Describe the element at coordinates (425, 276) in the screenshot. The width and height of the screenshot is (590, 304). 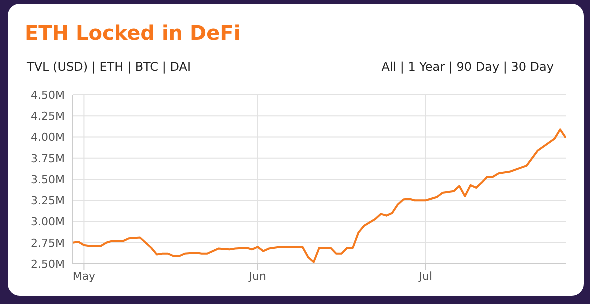
I see `x-tick-label: Jul` at that location.